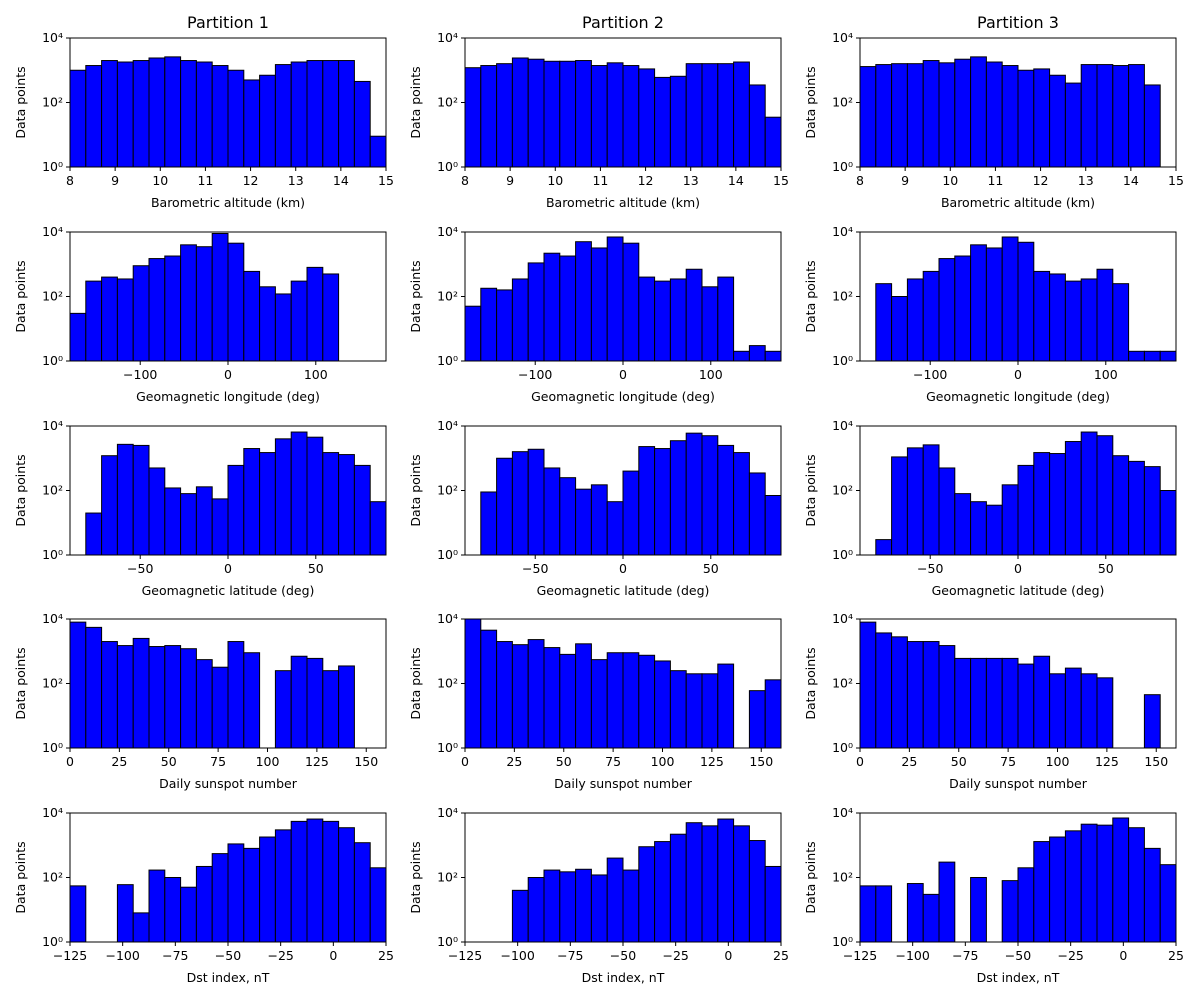 This screenshot has width=1200, height=1000. What do you see at coordinates (386, 955) in the screenshot?
I see `x-tick-label: 25` at bounding box center [386, 955].